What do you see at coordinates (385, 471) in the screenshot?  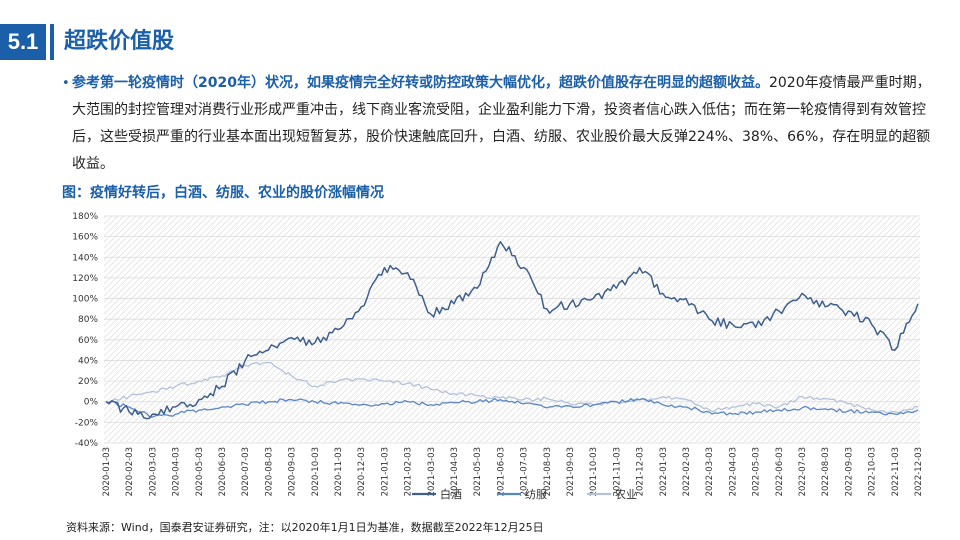 I see `x-tick-label: 2021-01-03` at bounding box center [385, 471].